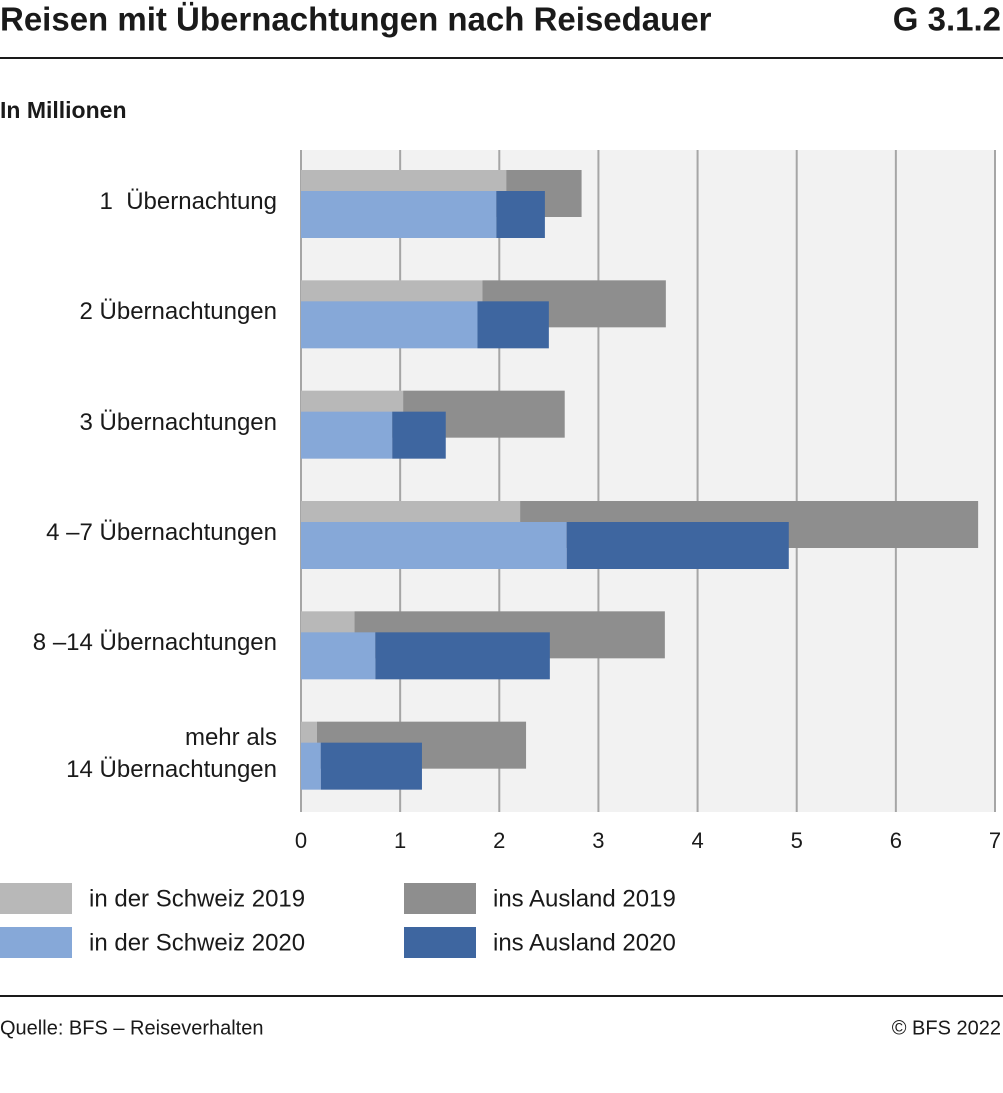 Image resolution: width=1003 pixels, height=1093 pixels. I want to click on x-tick-label: 0, so click(301, 840).